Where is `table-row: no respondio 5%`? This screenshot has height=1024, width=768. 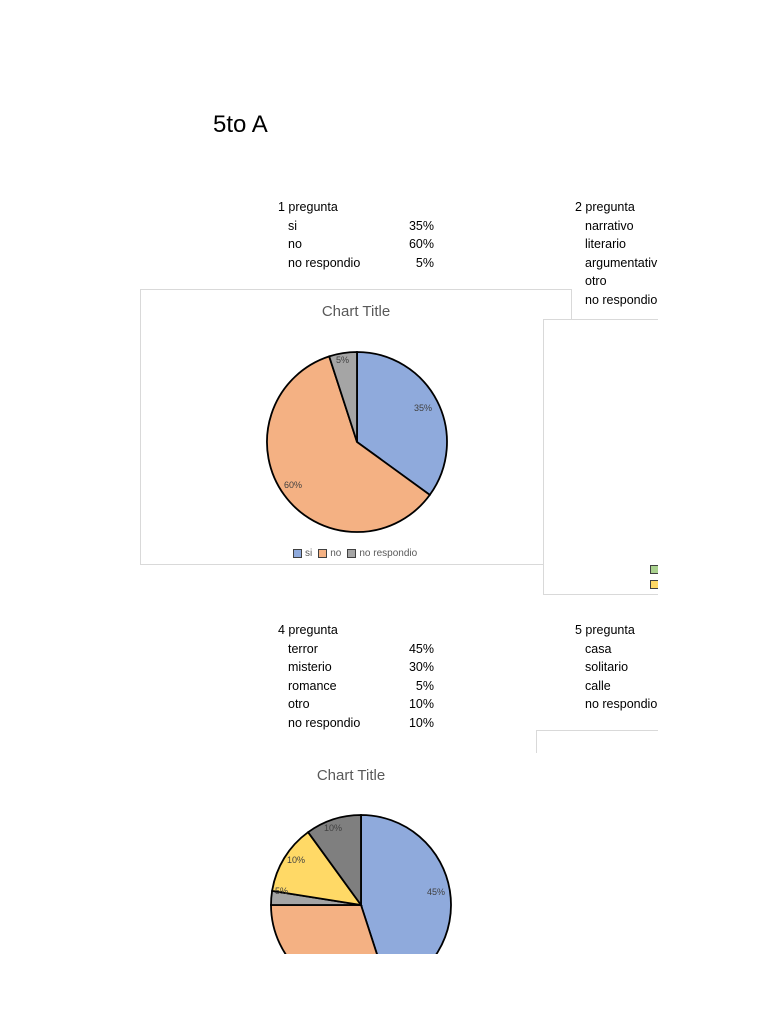 table-row: no respondio 5% is located at coordinates (356, 263).